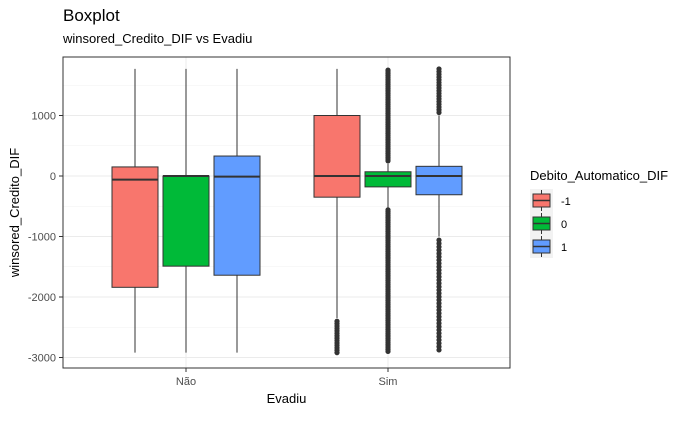  Describe the element at coordinates (44, 117) in the screenshot. I see `y-tick-label: 1000` at that location.